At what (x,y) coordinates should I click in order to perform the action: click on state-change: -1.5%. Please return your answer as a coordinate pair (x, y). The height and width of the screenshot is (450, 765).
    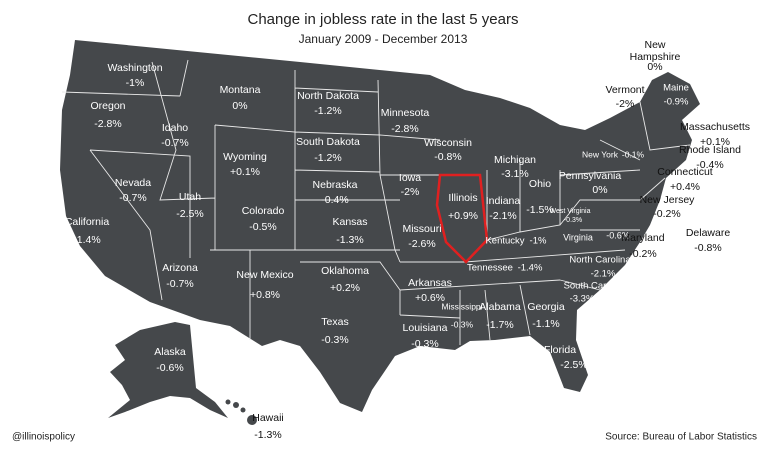
    Looking at the image, I should click on (539, 210).